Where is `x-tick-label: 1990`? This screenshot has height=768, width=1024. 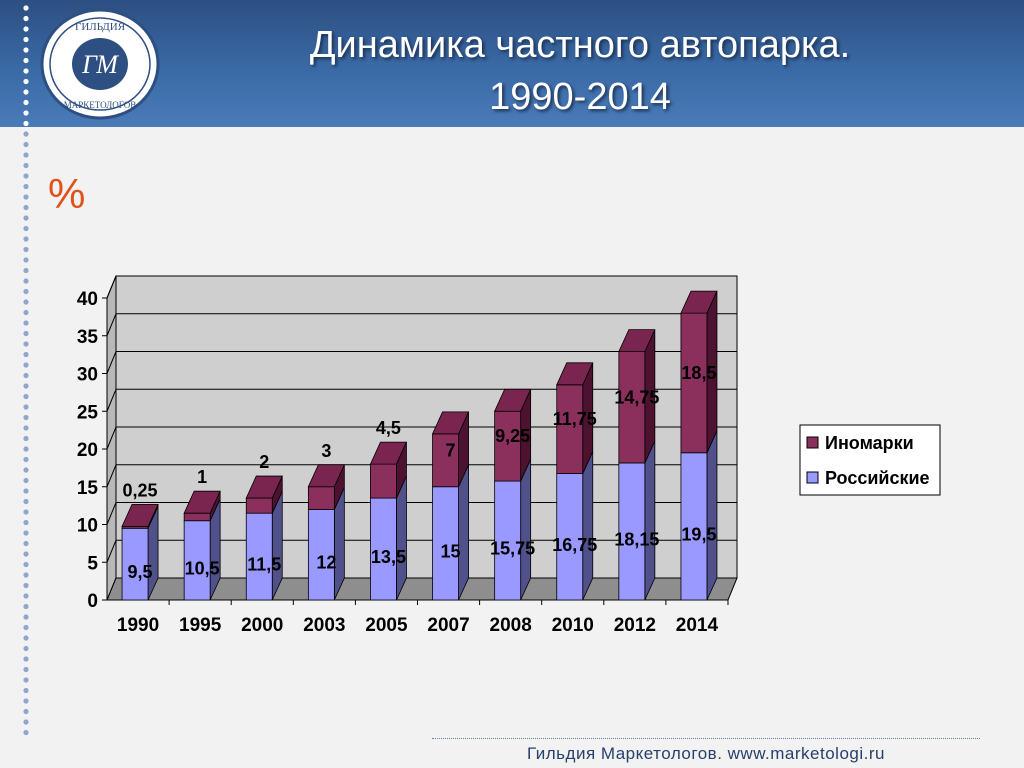 x-tick-label: 1990 is located at coordinates (138, 625).